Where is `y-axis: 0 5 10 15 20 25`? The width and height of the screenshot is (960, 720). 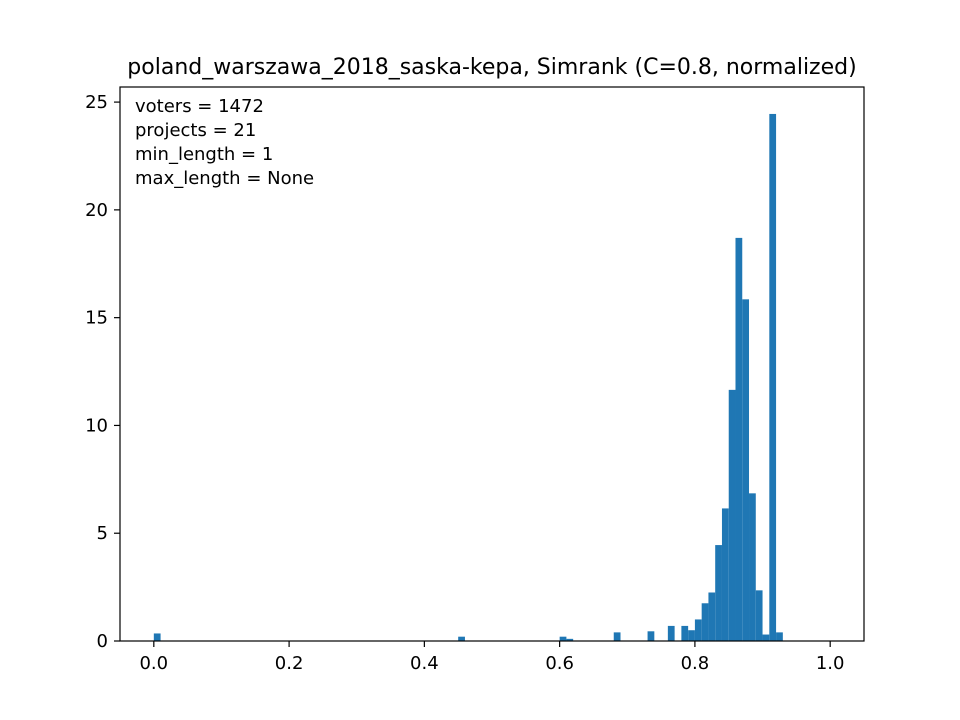
y-axis: 0 5 10 15 20 25 is located at coordinates (102, 372).